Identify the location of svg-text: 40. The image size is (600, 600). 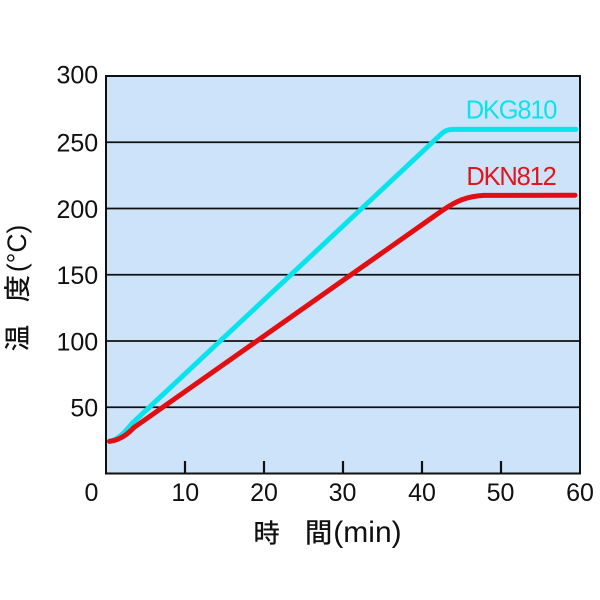
(422, 493).